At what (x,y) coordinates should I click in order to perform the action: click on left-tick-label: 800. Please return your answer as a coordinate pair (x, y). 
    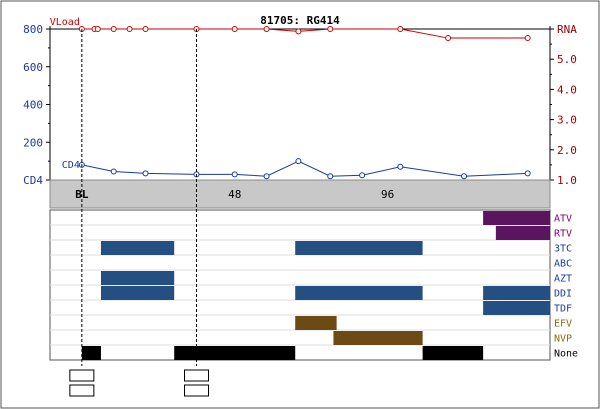
    Looking at the image, I should click on (33, 29).